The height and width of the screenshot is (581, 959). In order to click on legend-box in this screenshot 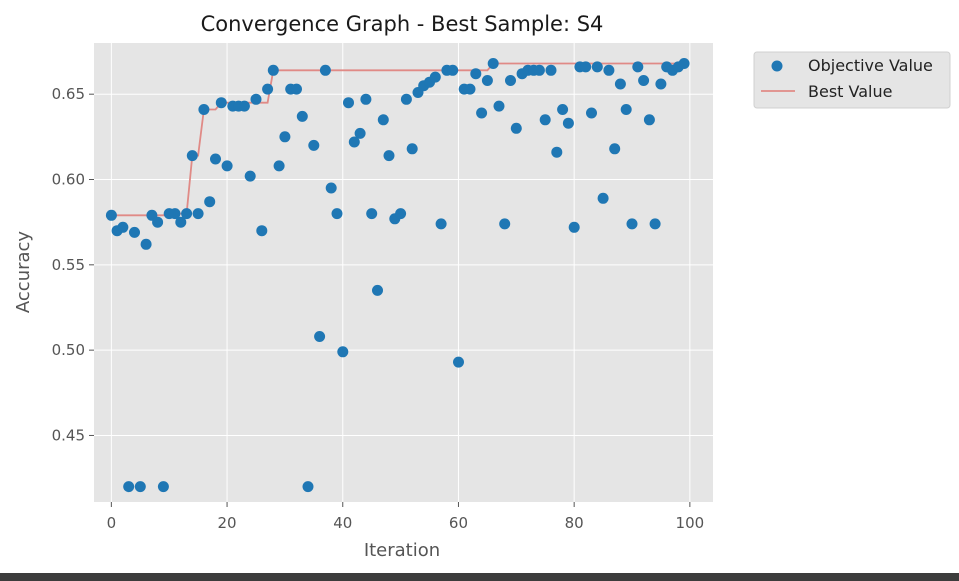, I will do `click(852, 80)`.